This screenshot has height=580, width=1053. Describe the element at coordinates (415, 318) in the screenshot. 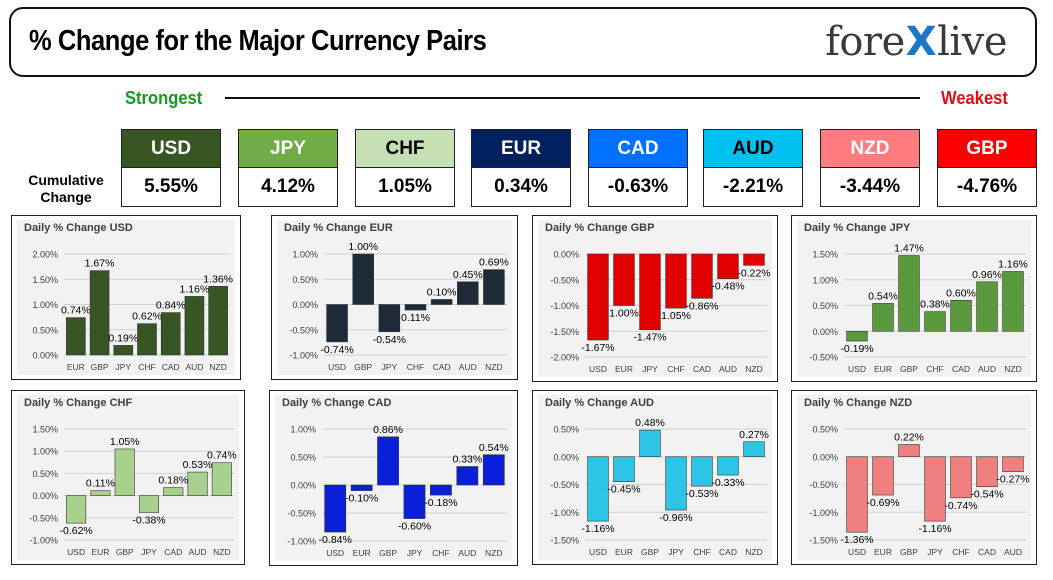

I see `data-label: 0.11%` at that location.